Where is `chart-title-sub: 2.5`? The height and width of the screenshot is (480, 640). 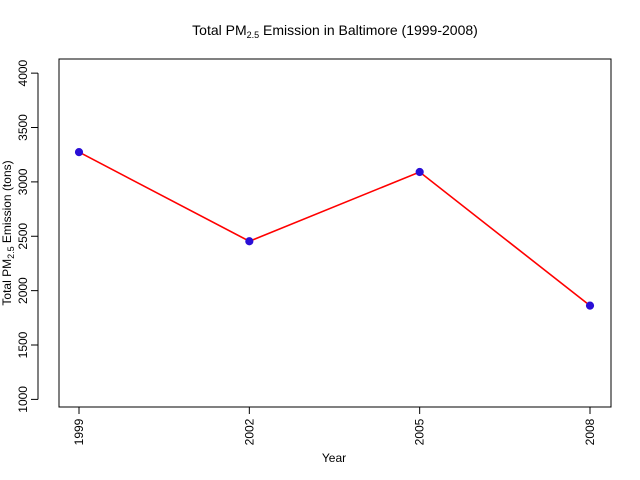
chart-title-sub: 2.5 is located at coordinates (253, 35).